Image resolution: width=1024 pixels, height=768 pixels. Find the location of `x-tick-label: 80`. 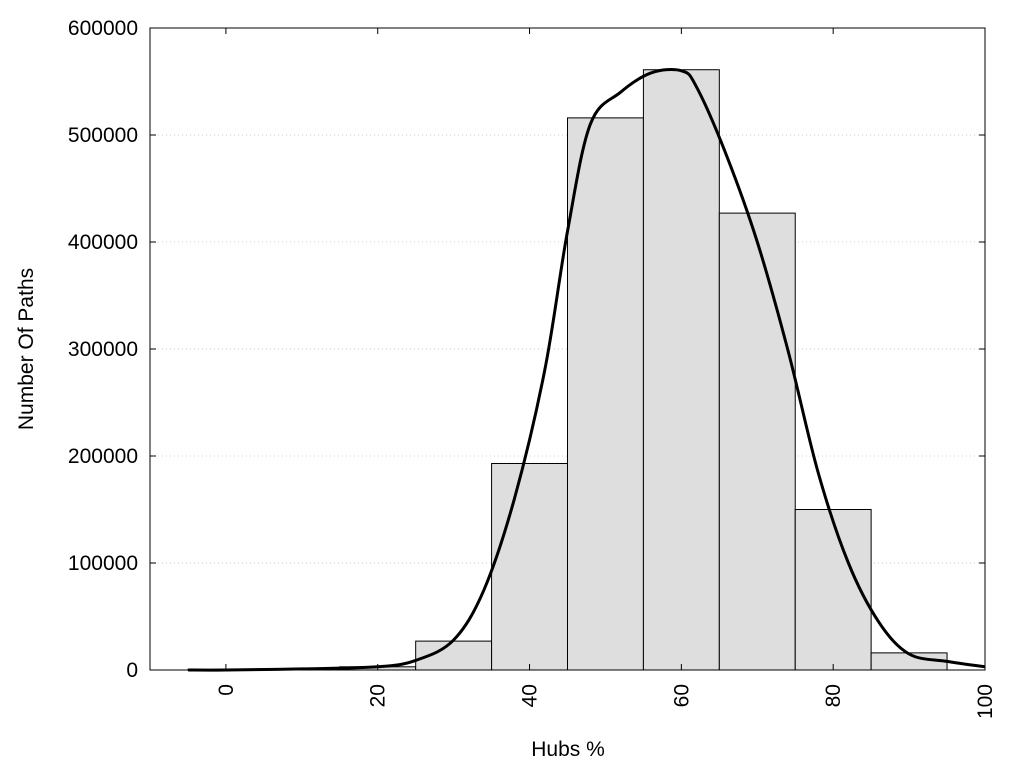

x-tick-label: 80 is located at coordinates (833, 695).